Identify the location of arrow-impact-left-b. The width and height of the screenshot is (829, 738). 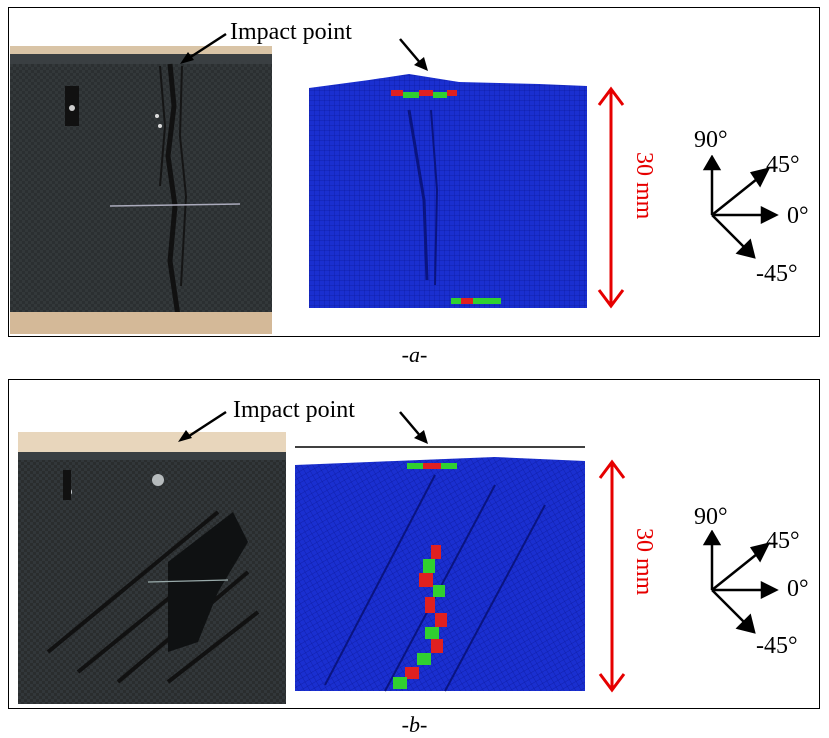
(202, 426).